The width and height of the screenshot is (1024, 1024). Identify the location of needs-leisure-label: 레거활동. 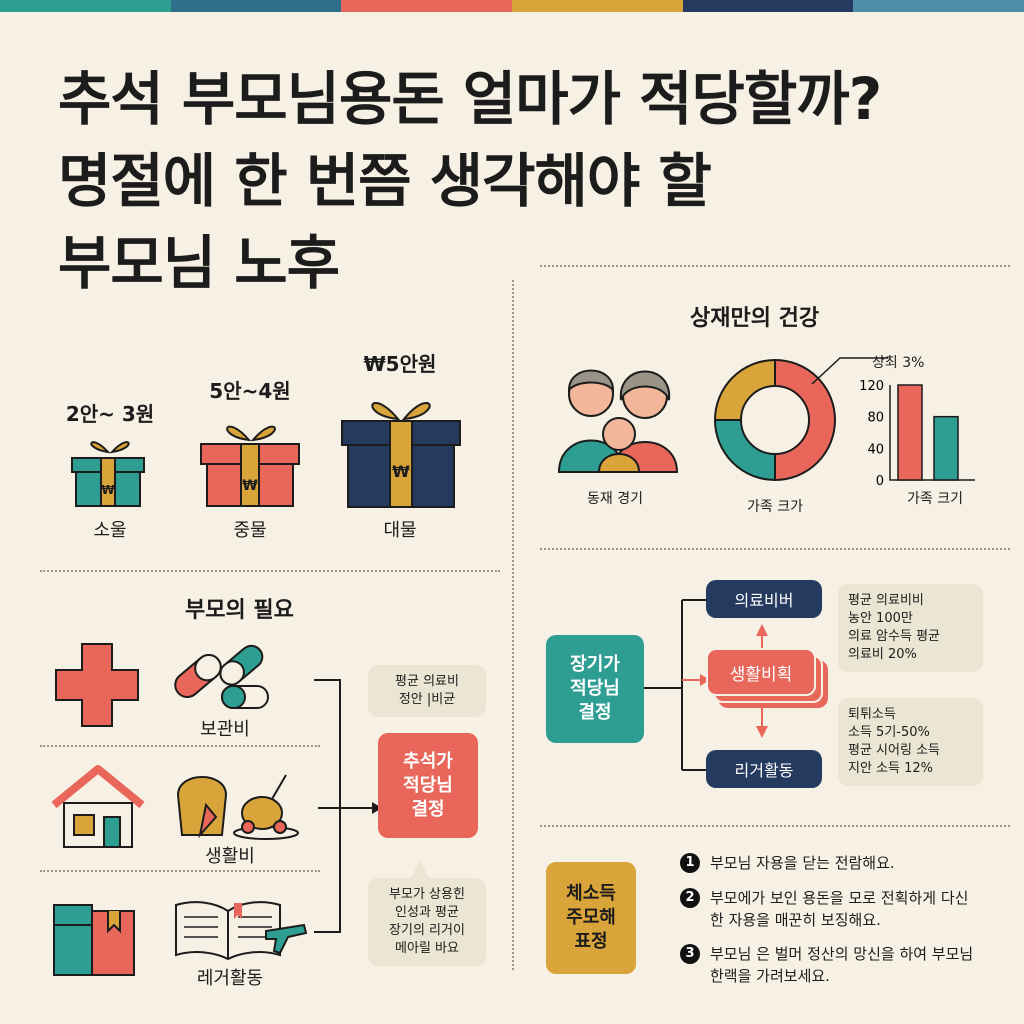
(230, 978).